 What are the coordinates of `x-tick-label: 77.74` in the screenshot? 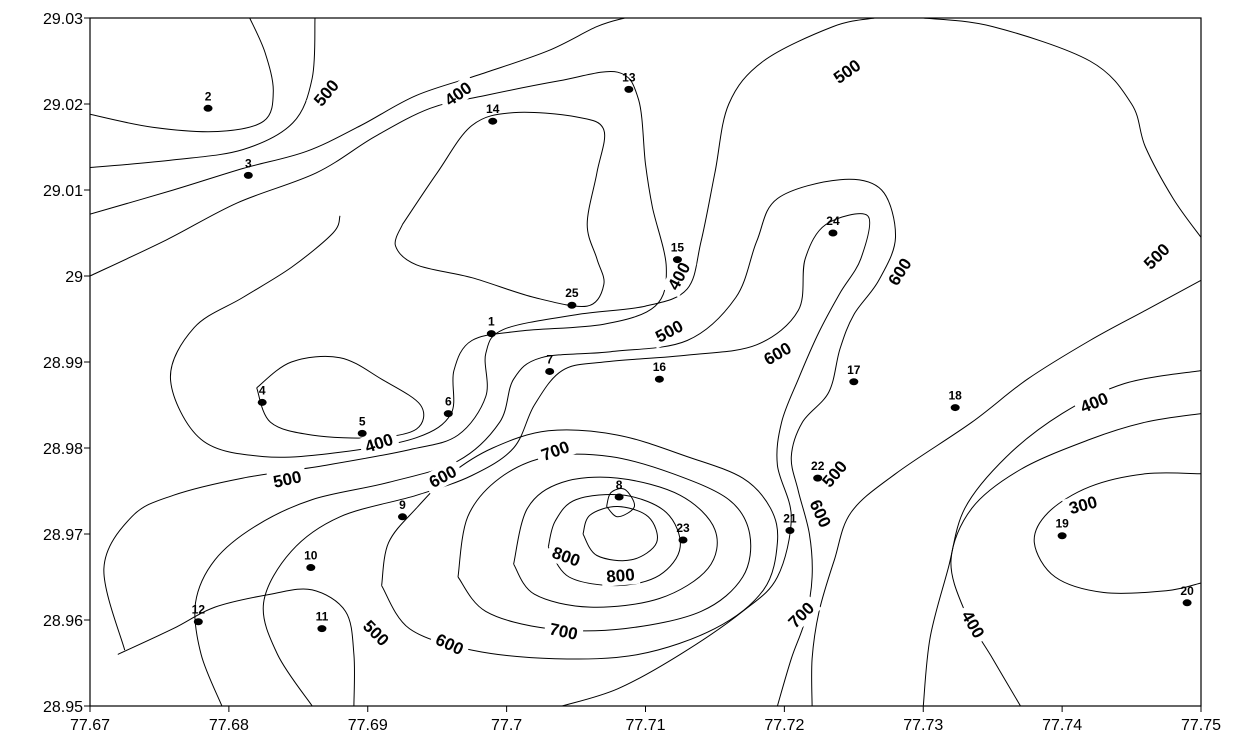 It's located at (1062, 725).